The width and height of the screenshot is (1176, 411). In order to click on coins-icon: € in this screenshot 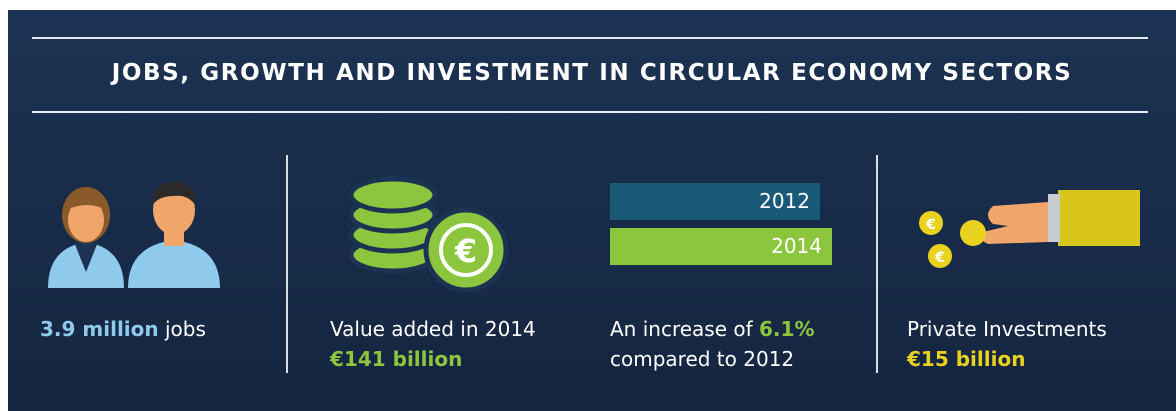, I will do `click(428, 234)`.